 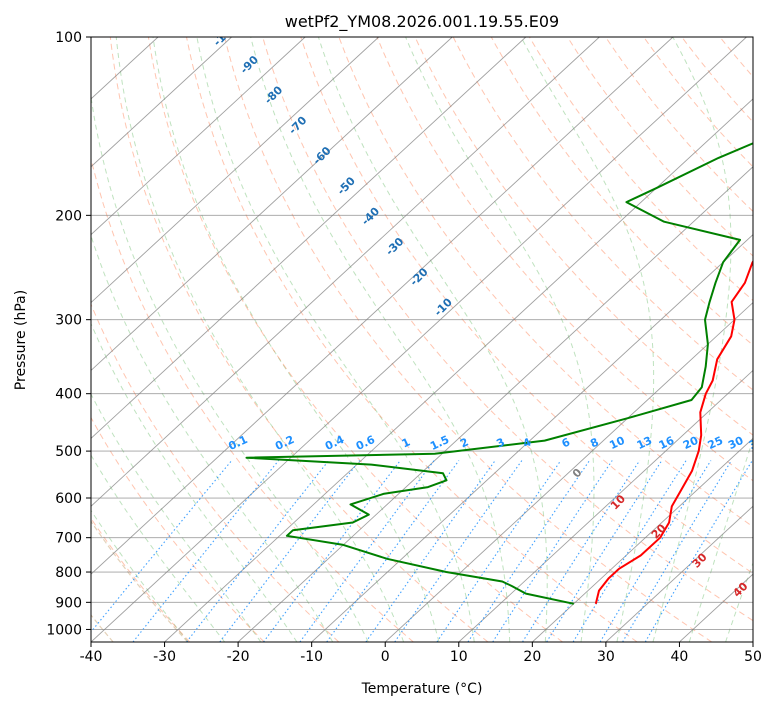 What do you see at coordinates (644, 443) in the screenshot?
I see `mixing-ratio-label: 13` at bounding box center [644, 443].